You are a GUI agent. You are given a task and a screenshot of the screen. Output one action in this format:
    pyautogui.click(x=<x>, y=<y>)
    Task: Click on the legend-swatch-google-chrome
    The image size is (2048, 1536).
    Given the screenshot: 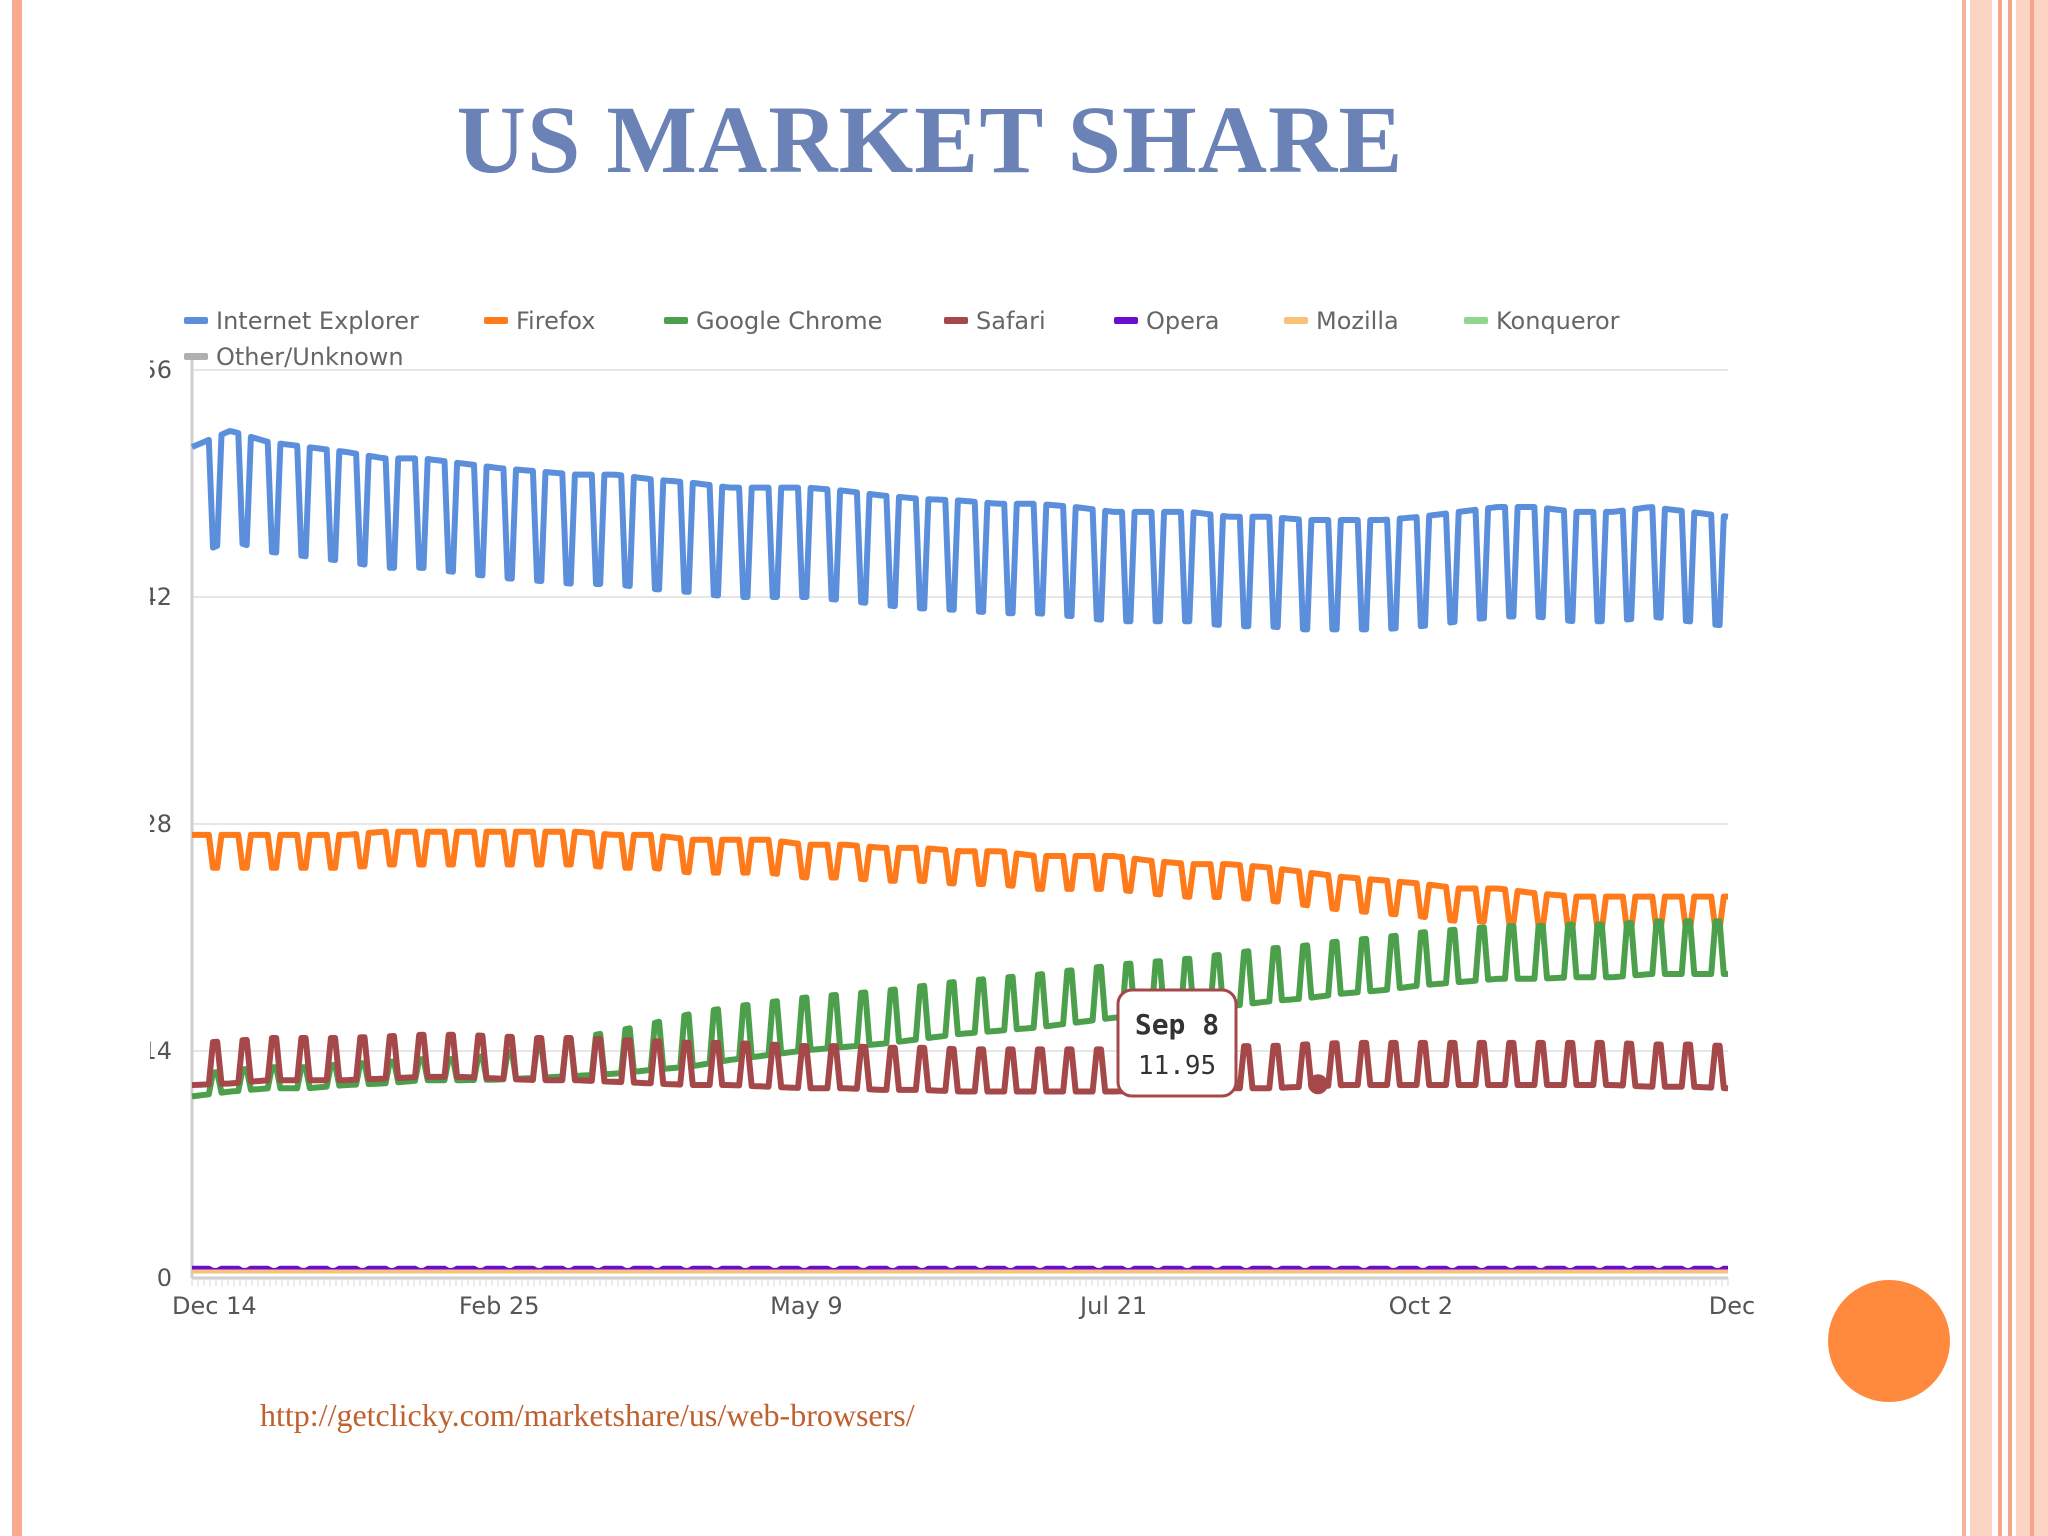 What is the action you would take?
    pyautogui.click(x=676, y=320)
    